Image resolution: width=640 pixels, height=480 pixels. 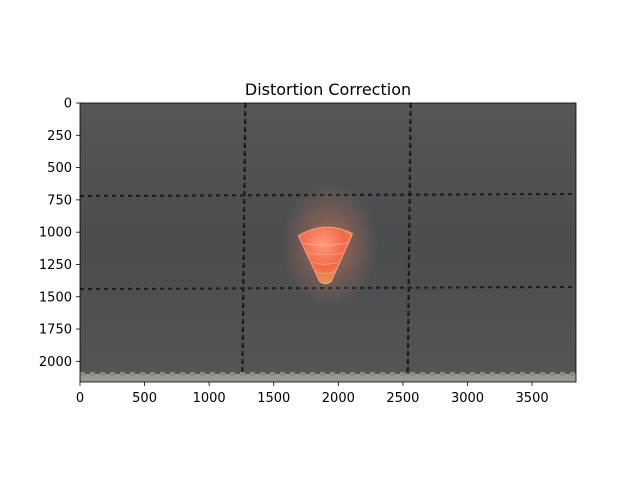 I want to click on x-axis-ticks: 0 500 1000 1500 2000 2500 3000 3500, so click(x=312, y=394).